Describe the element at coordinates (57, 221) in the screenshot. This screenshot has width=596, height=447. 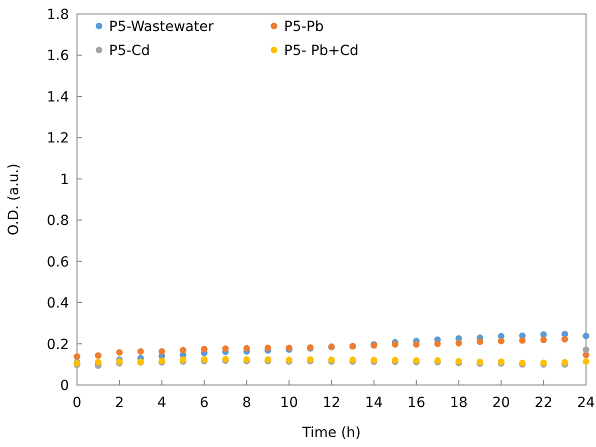
I see `y-tick-label: 0.8` at that location.